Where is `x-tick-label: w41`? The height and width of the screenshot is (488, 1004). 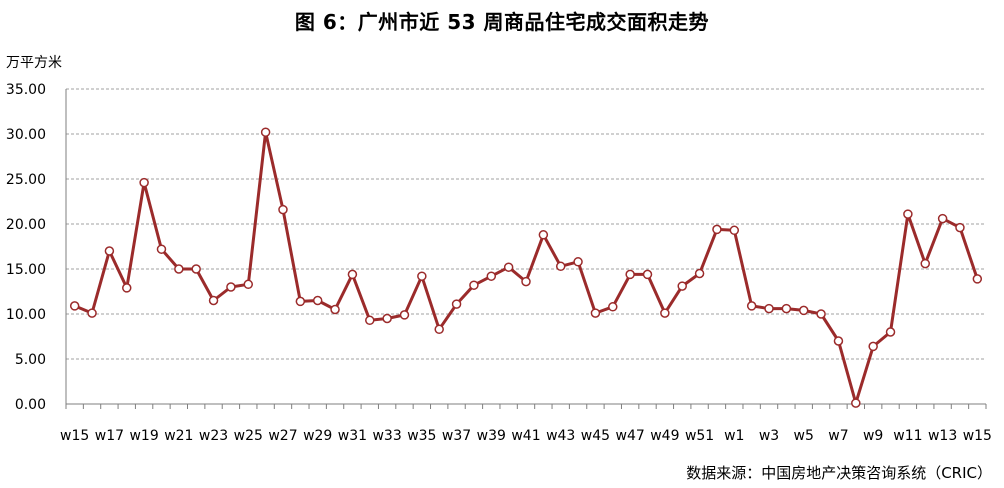
x-tick-label: w41 is located at coordinates (525, 436).